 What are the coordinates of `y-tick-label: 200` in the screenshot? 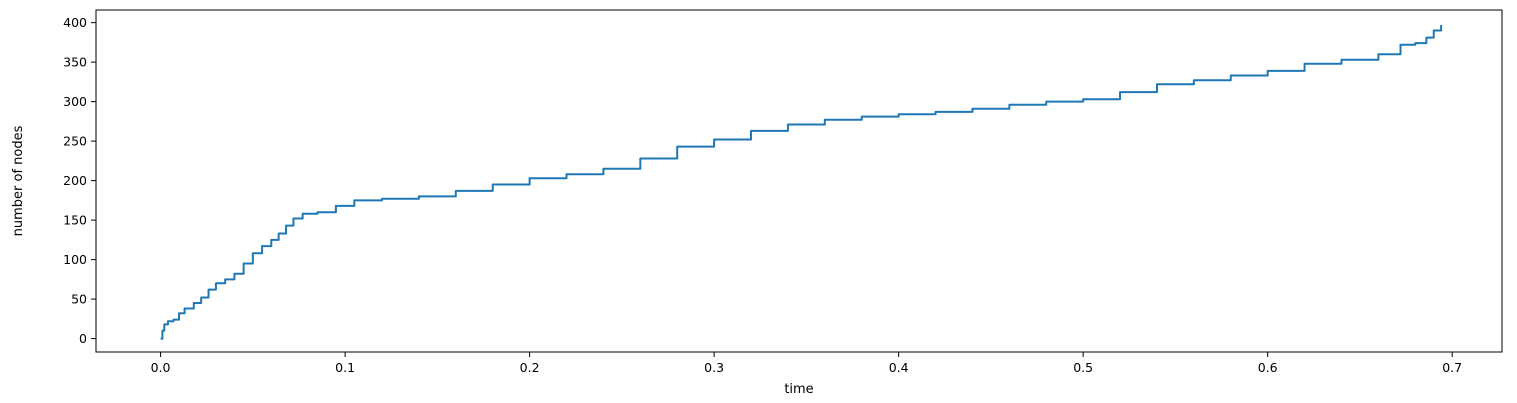 It's located at (75, 180).